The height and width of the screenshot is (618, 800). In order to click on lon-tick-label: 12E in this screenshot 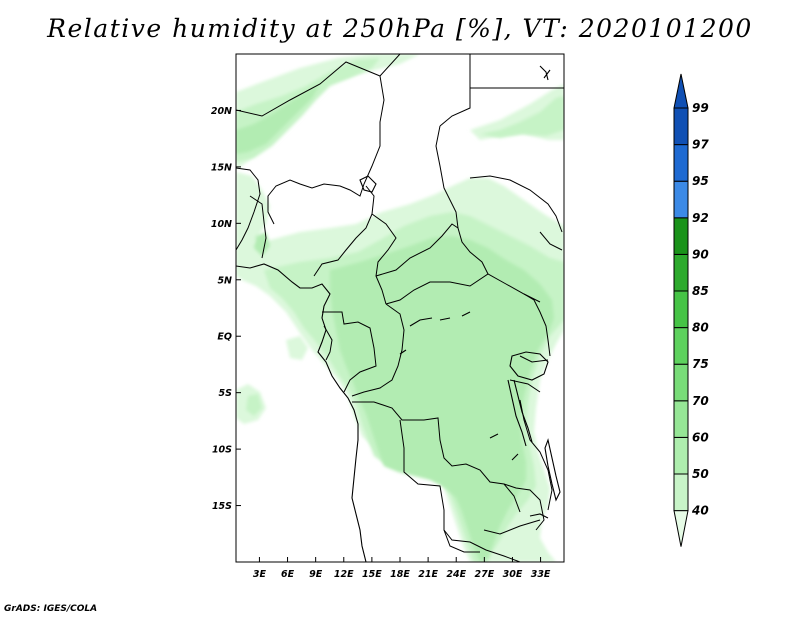, I will do `click(344, 574)`.